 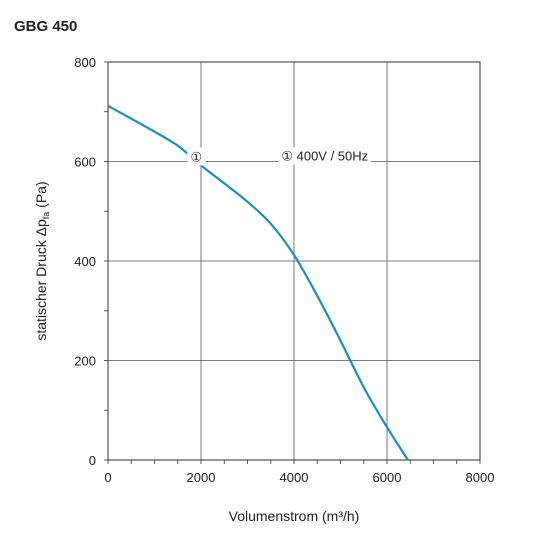 What do you see at coordinates (107, 477) in the screenshot?
I see `x-tick-label: 0` at bounding box center [107, 477].